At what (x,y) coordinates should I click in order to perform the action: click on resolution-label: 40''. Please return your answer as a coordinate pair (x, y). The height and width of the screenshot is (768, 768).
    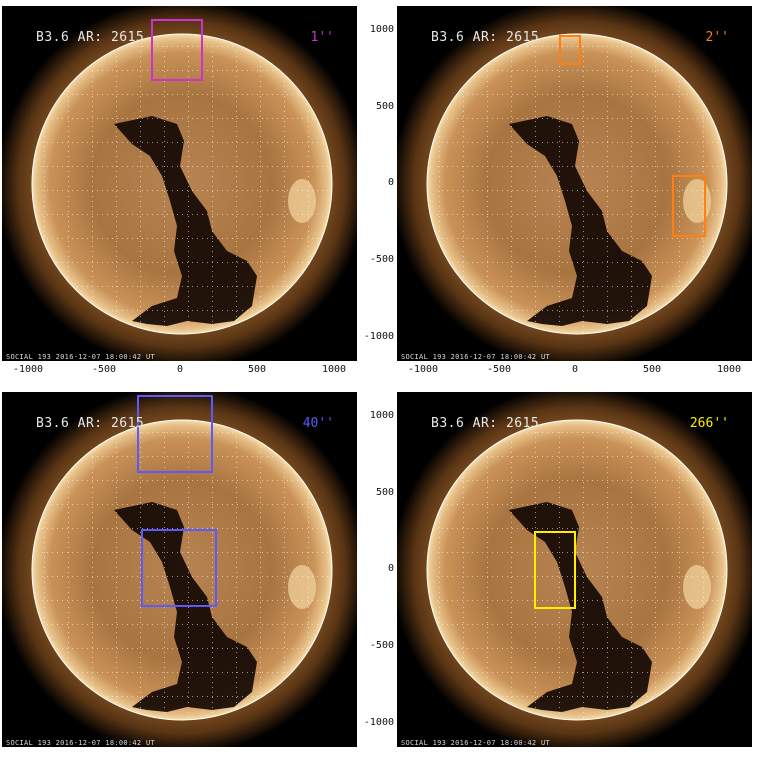
    Looking at the image, I should click on (318, 423).